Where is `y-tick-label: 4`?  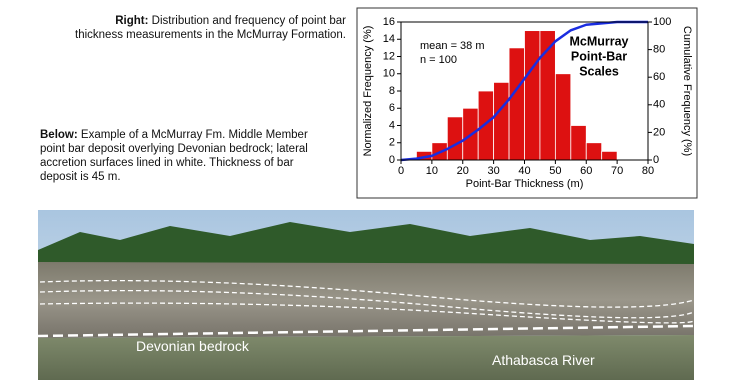
y-tick-label: 4 is located at coordinates (392, 125).